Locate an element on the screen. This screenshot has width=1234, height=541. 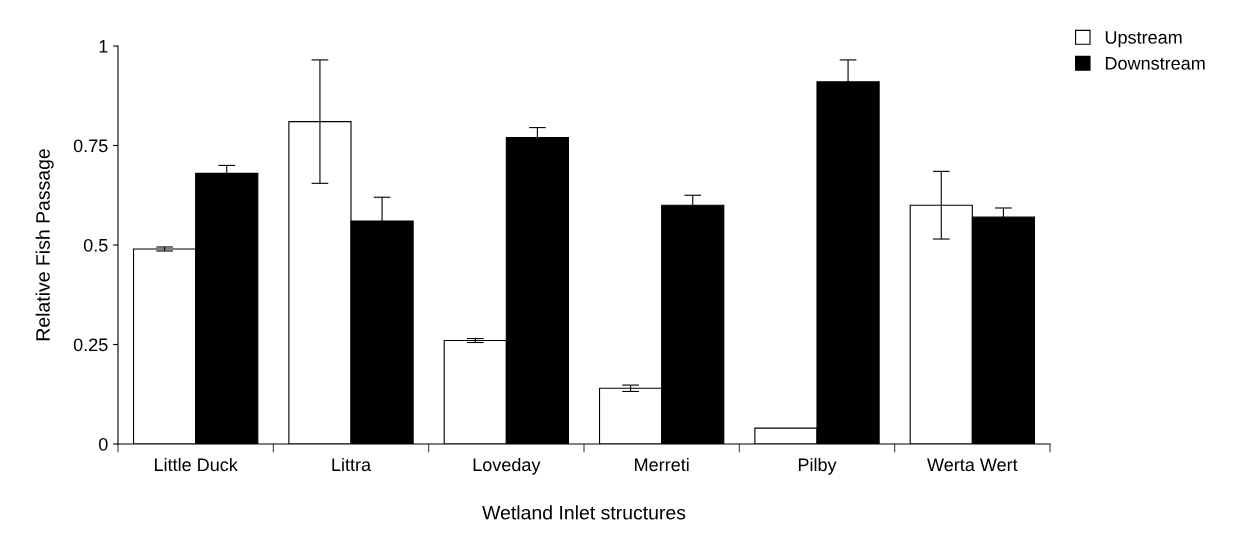
y-tick-label: 0.5 is located at coordinates (95, 245).